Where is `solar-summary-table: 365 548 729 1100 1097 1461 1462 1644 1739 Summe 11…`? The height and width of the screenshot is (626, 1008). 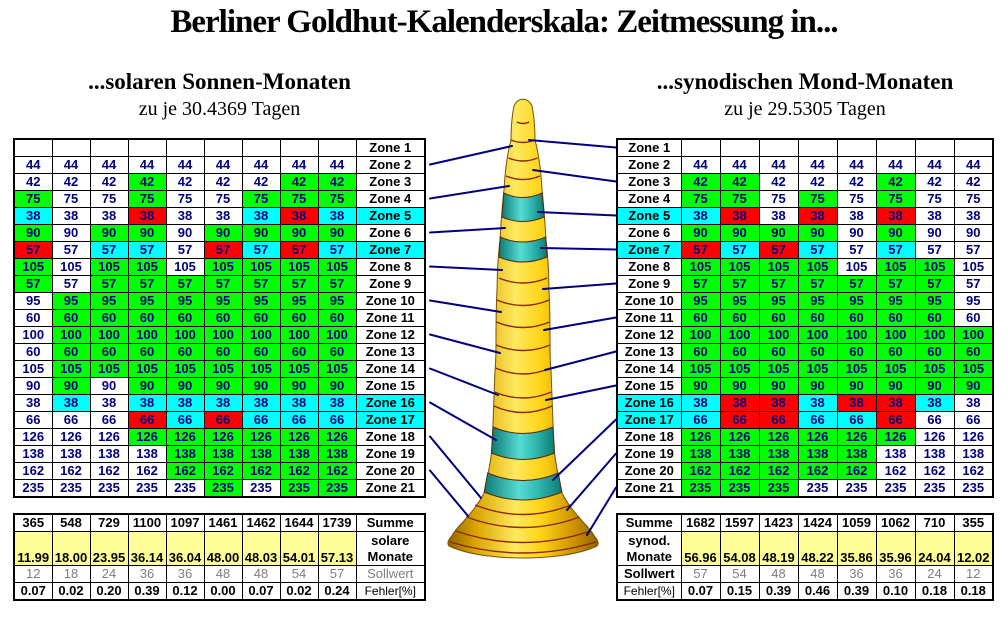 solar-summary-table: 365 548 729 1100 1097 1461 1462 1644 1739 Summe 11… is located at coordinates (219, 557).